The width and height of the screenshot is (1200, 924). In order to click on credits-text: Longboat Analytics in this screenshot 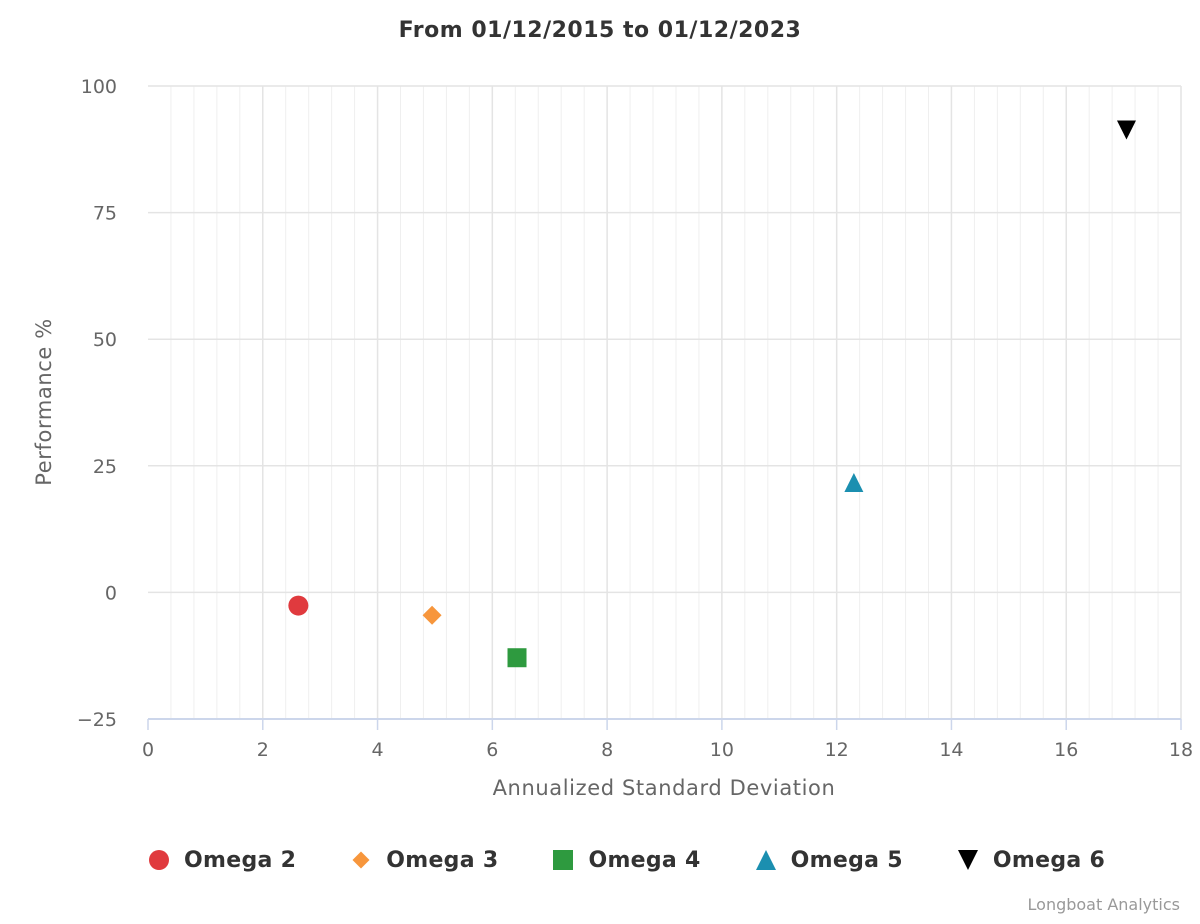, I will do `click(1103, 904)`.